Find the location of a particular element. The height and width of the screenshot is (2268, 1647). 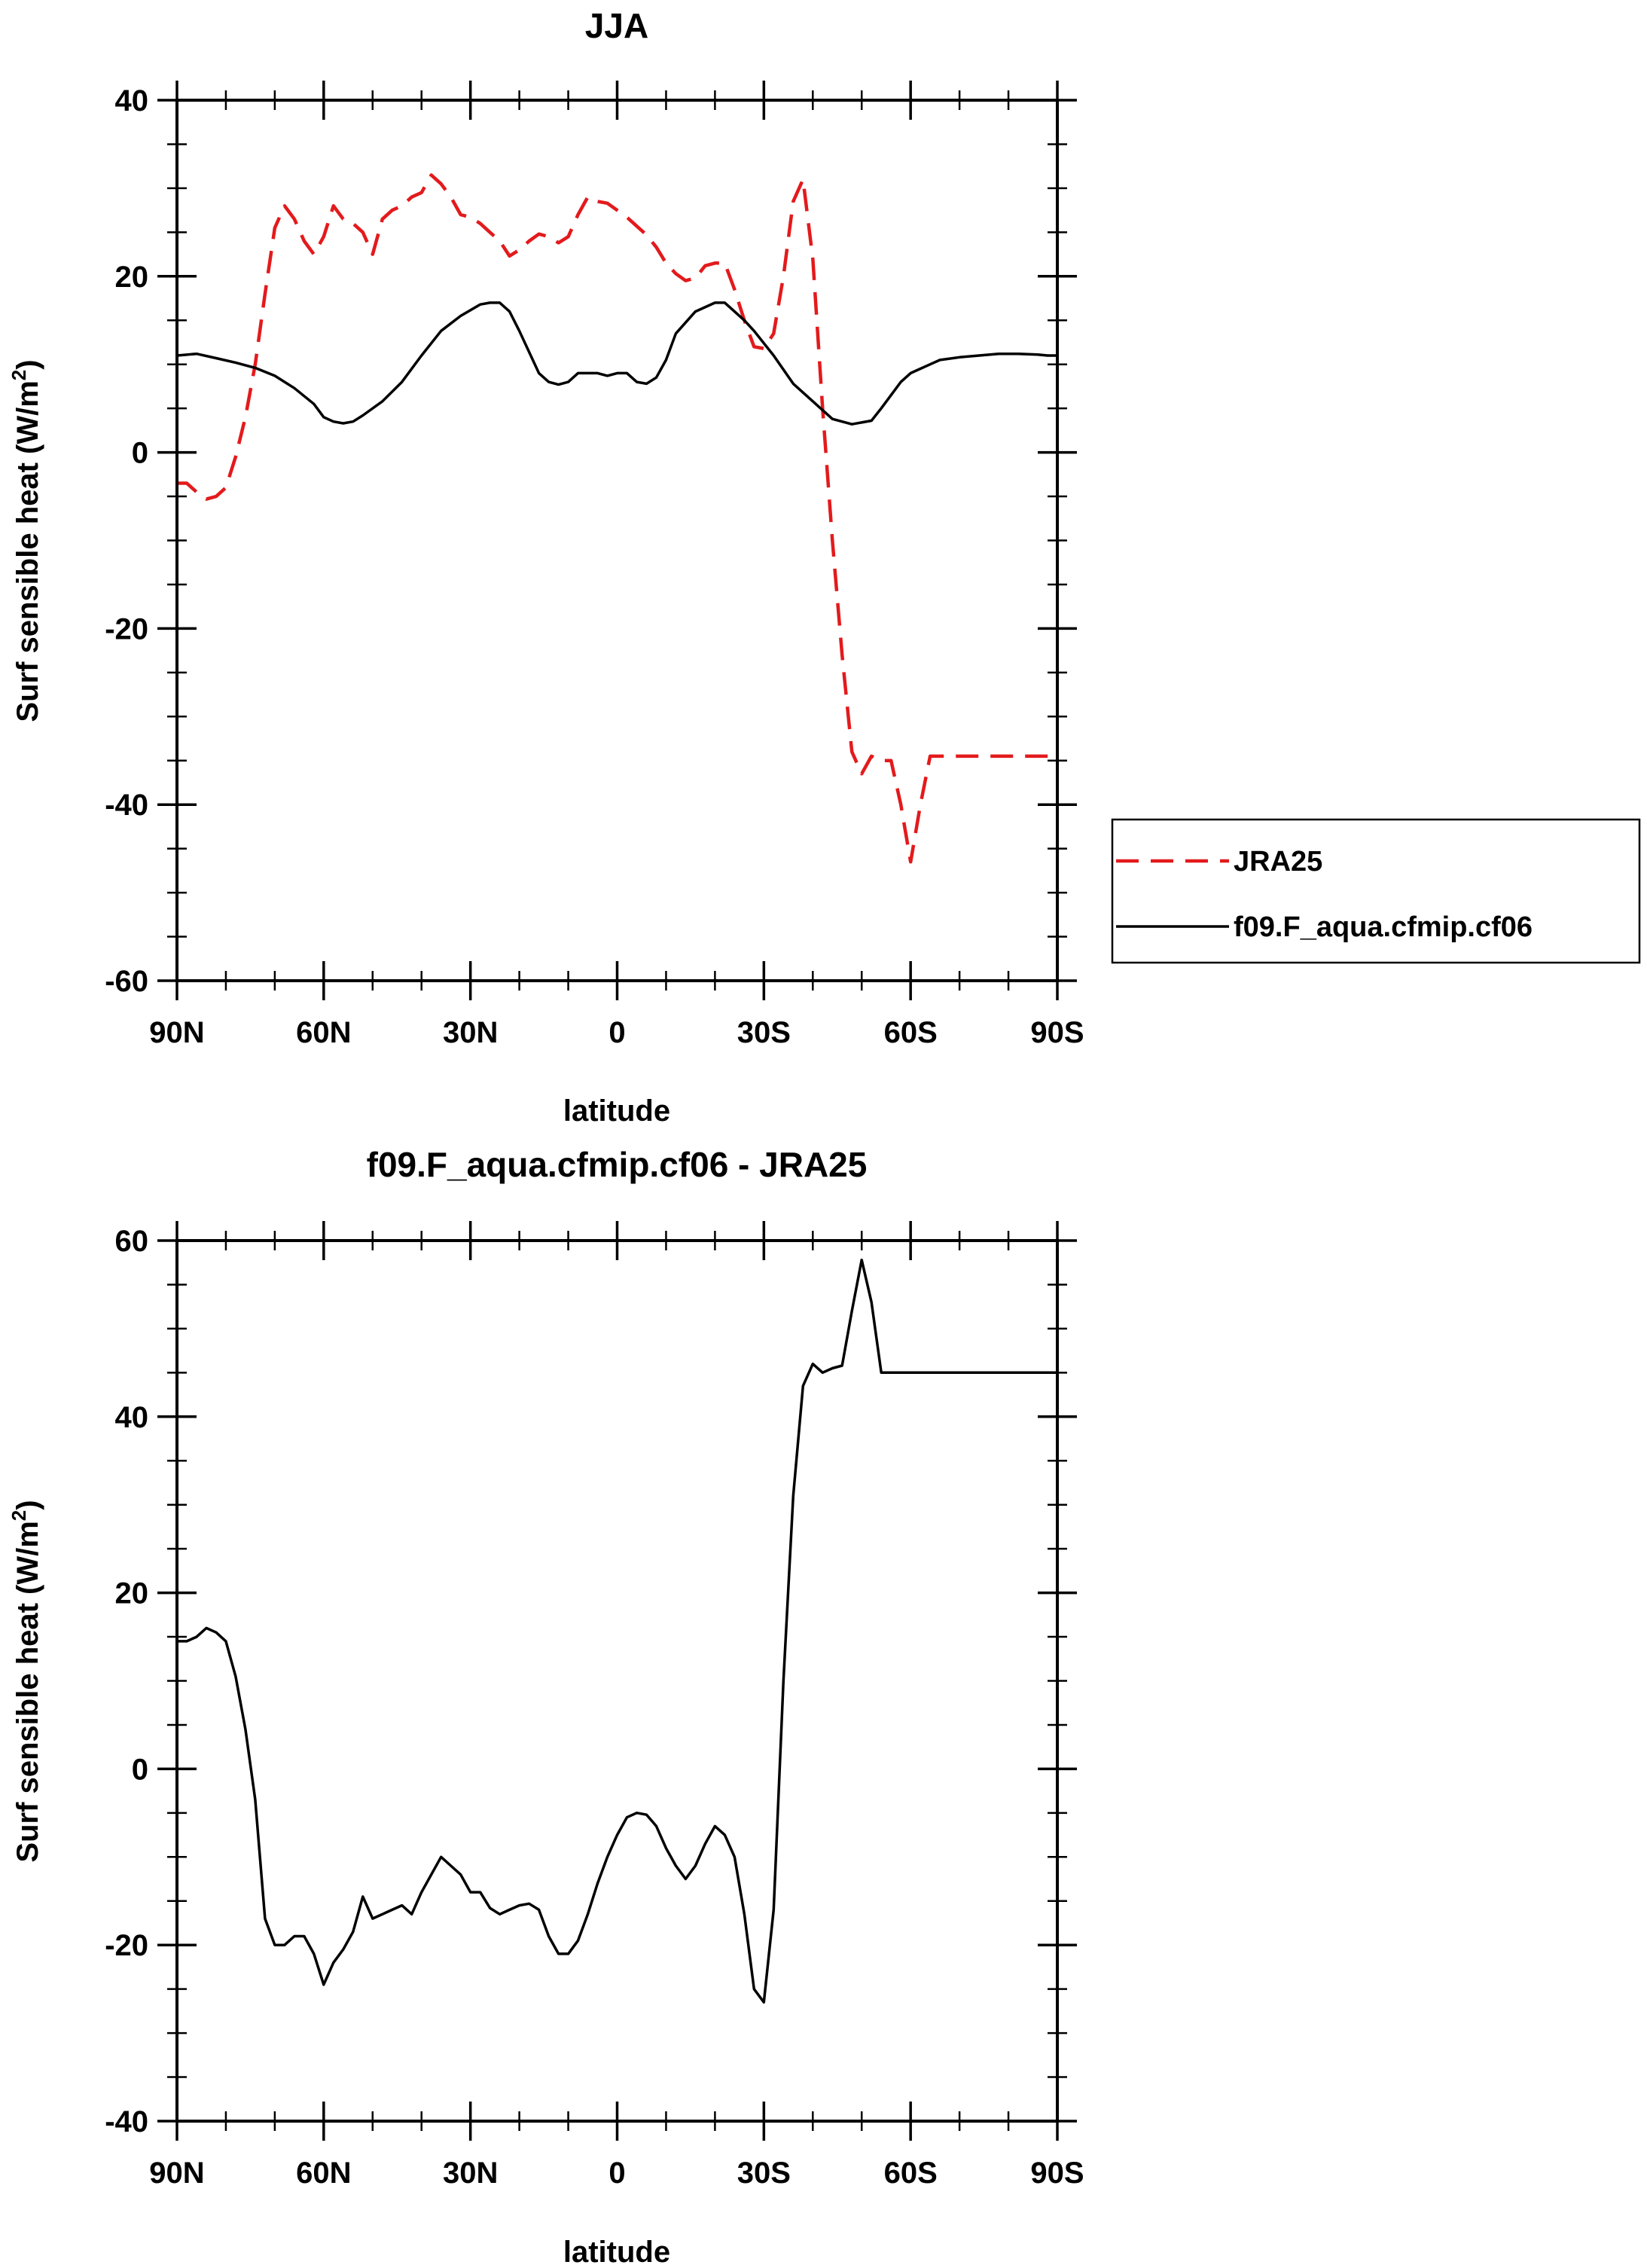

top-series-line-model is located at coordinates (617, 364).